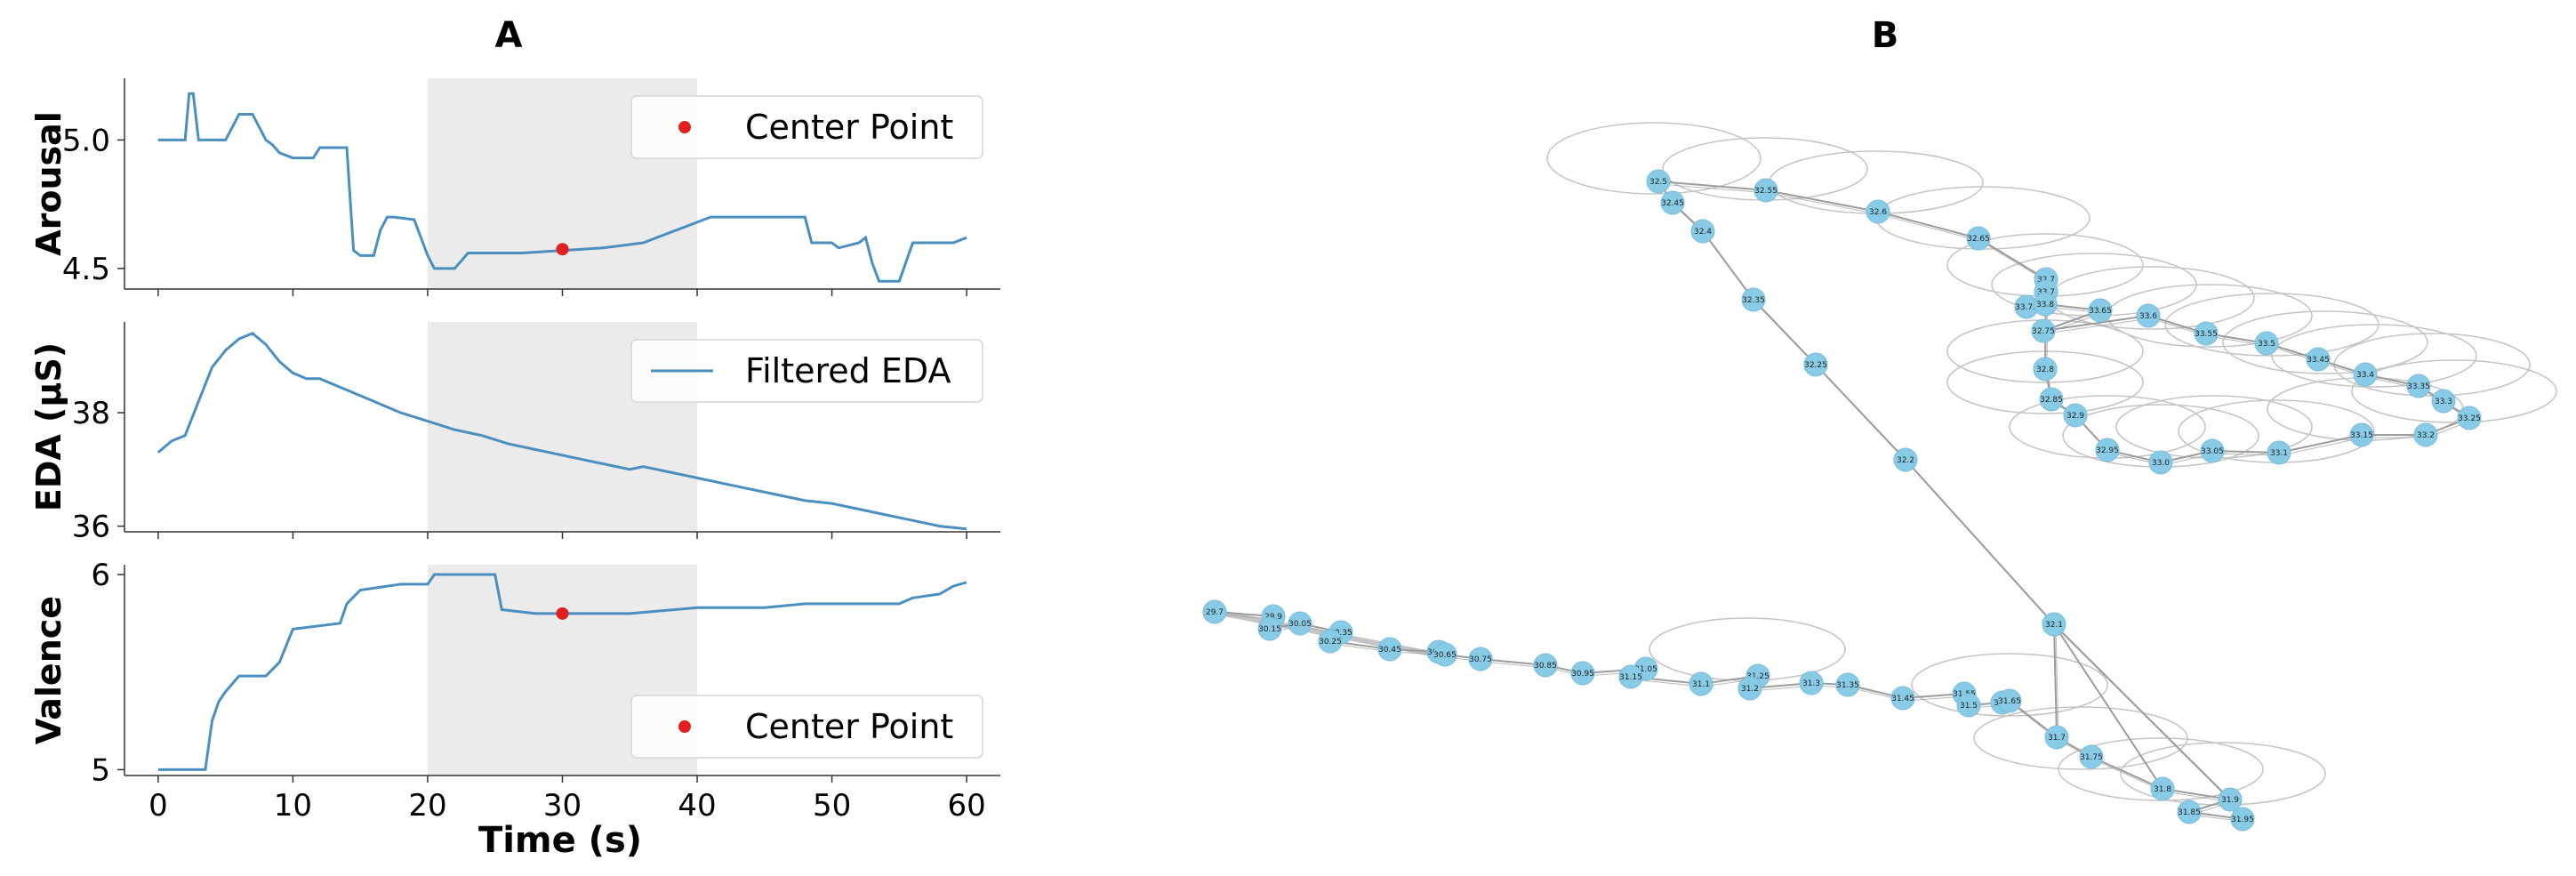 The width and height of the screenshot is (2576, 876). Describe the element at coordinates (1545, 666) in the screenshot. I see `state-node-label: 30.85` at that location.